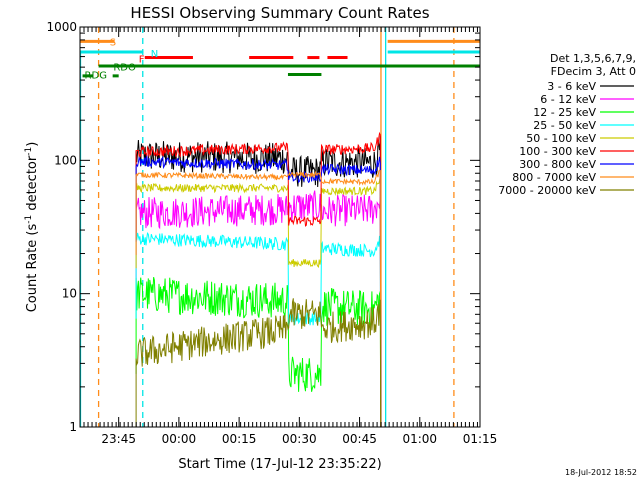 Image resolution: width=640 pixels, height=480 pixels. What do you see at coordinates (557, 151) in the screenshot?
I see `legend-label: 100 - 300 keV` at bounding box center [557, 151].